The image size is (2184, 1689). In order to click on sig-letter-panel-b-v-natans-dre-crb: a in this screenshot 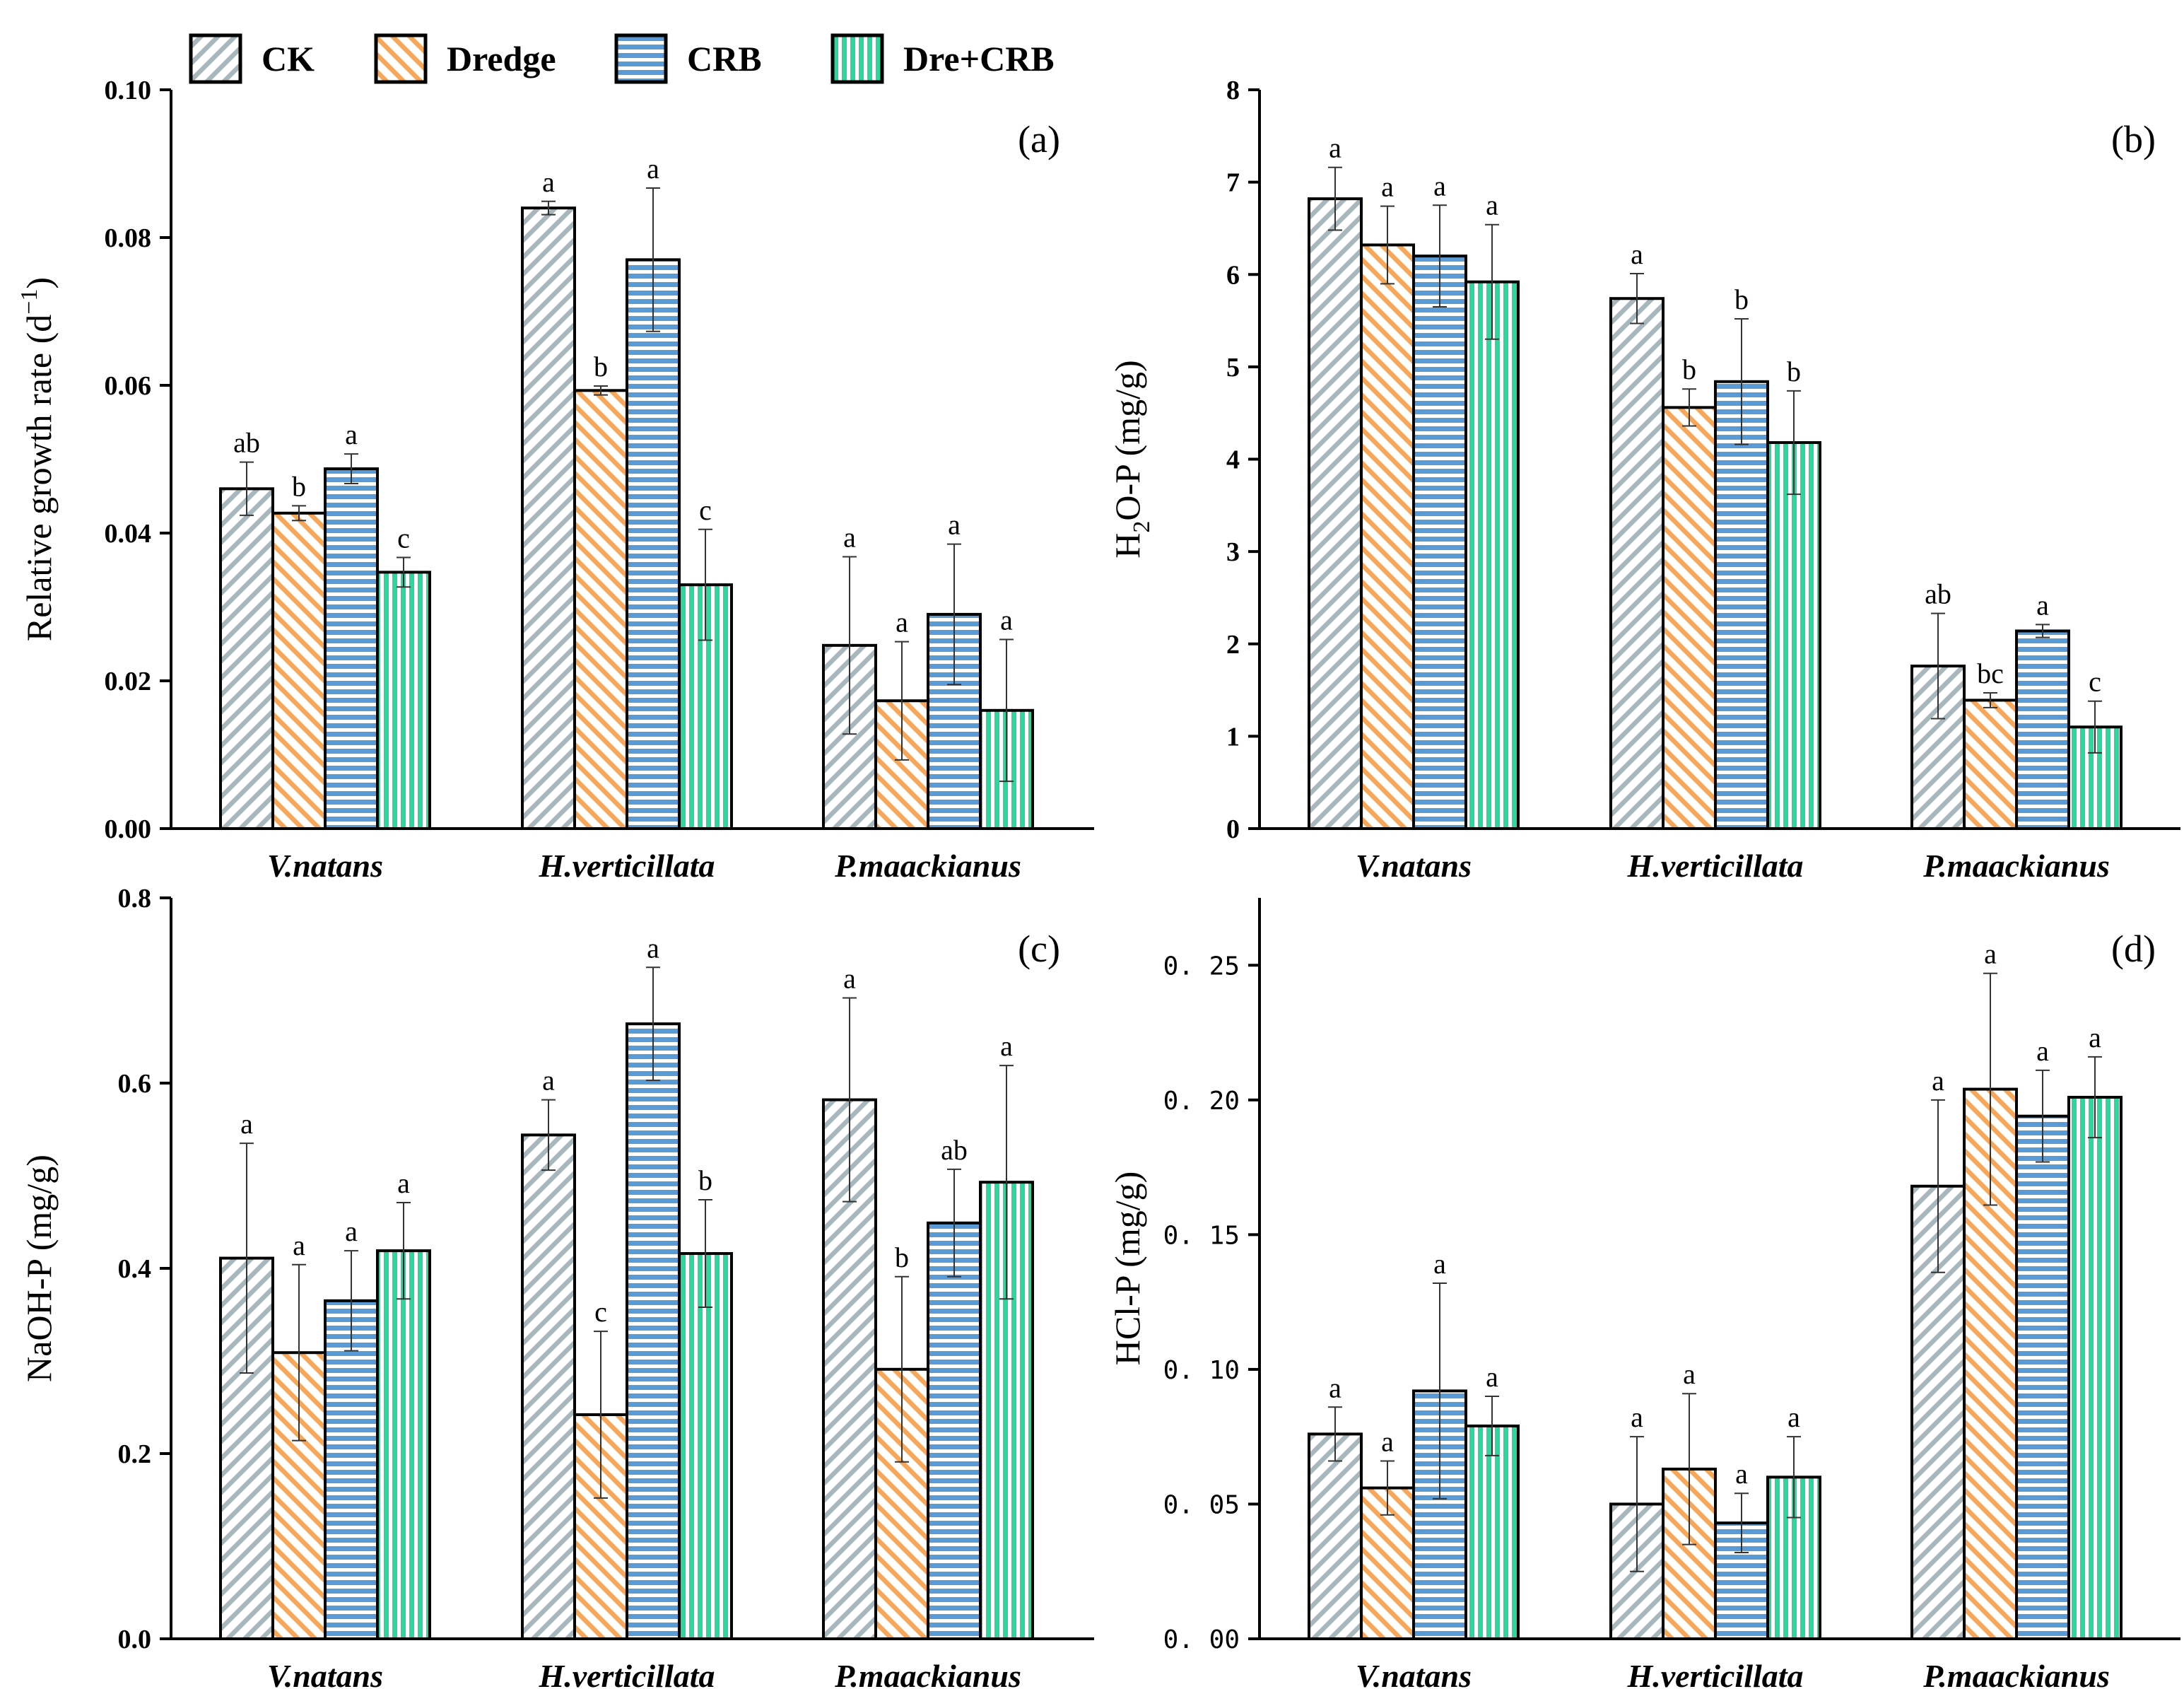, I will do `click(1492, 205)`.